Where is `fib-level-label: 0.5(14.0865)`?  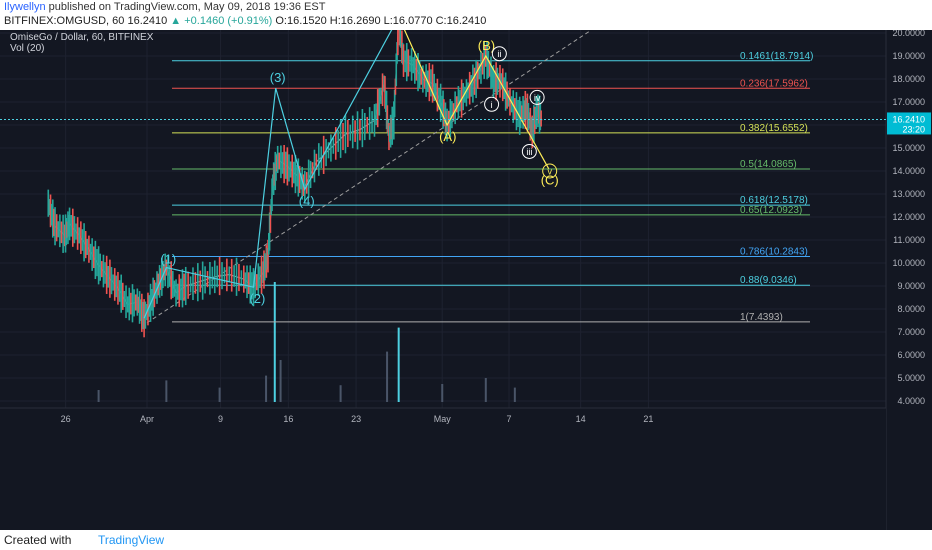 fib-level-label: 0.5(14.0865) is located at coordinates (768, 164).